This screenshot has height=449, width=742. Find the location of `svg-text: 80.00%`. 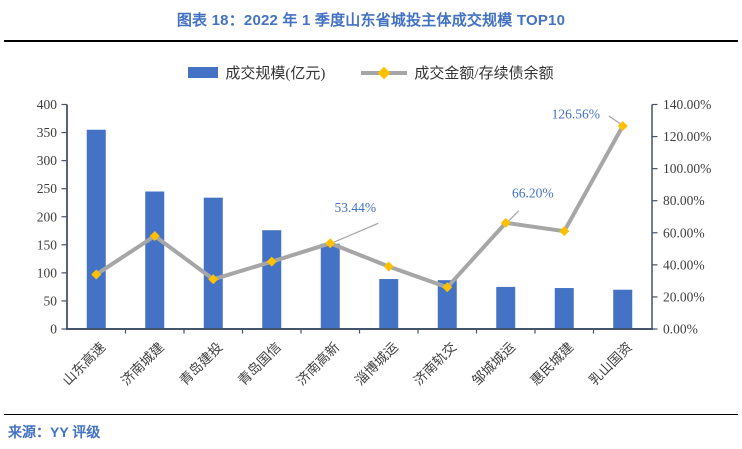

svg-text: 80.00% is located at coordinates (684, 200).